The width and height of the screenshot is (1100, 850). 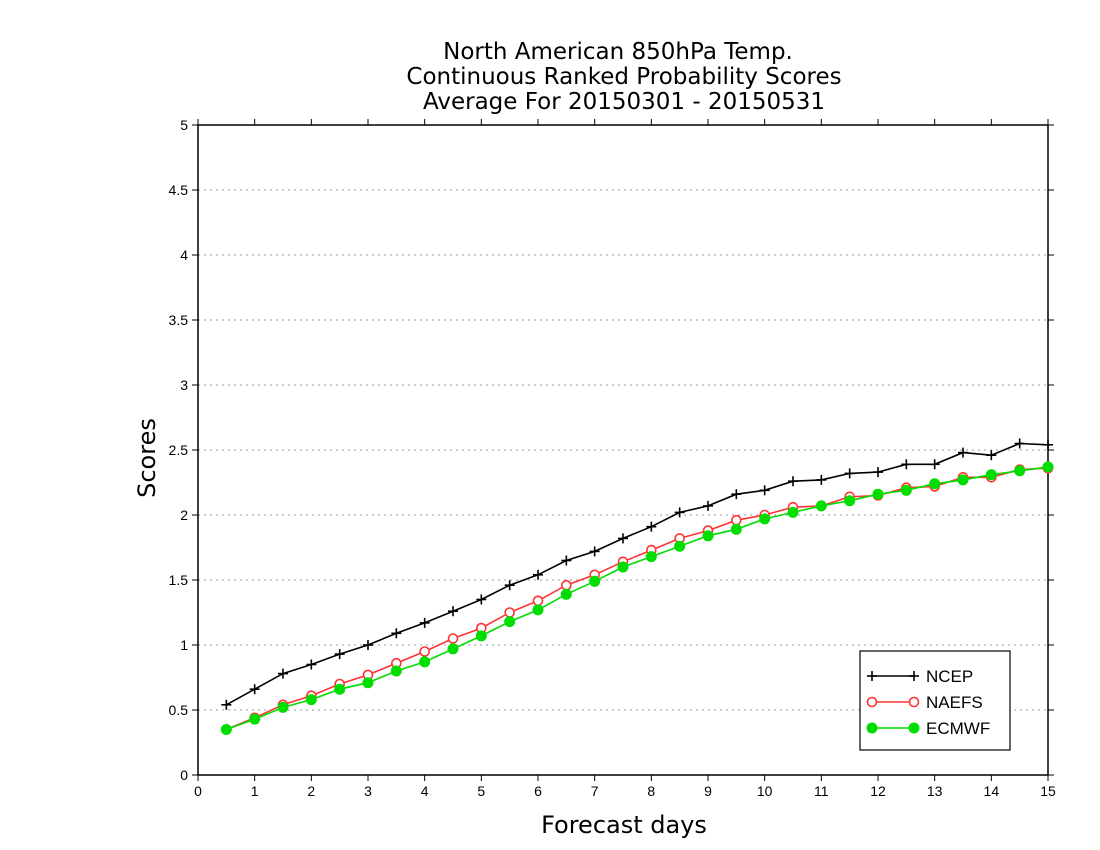 What do you see at coordinates (368, 791) in the screenshot?
I see `x-tick-label: 3` at bounding box center [368, 791].